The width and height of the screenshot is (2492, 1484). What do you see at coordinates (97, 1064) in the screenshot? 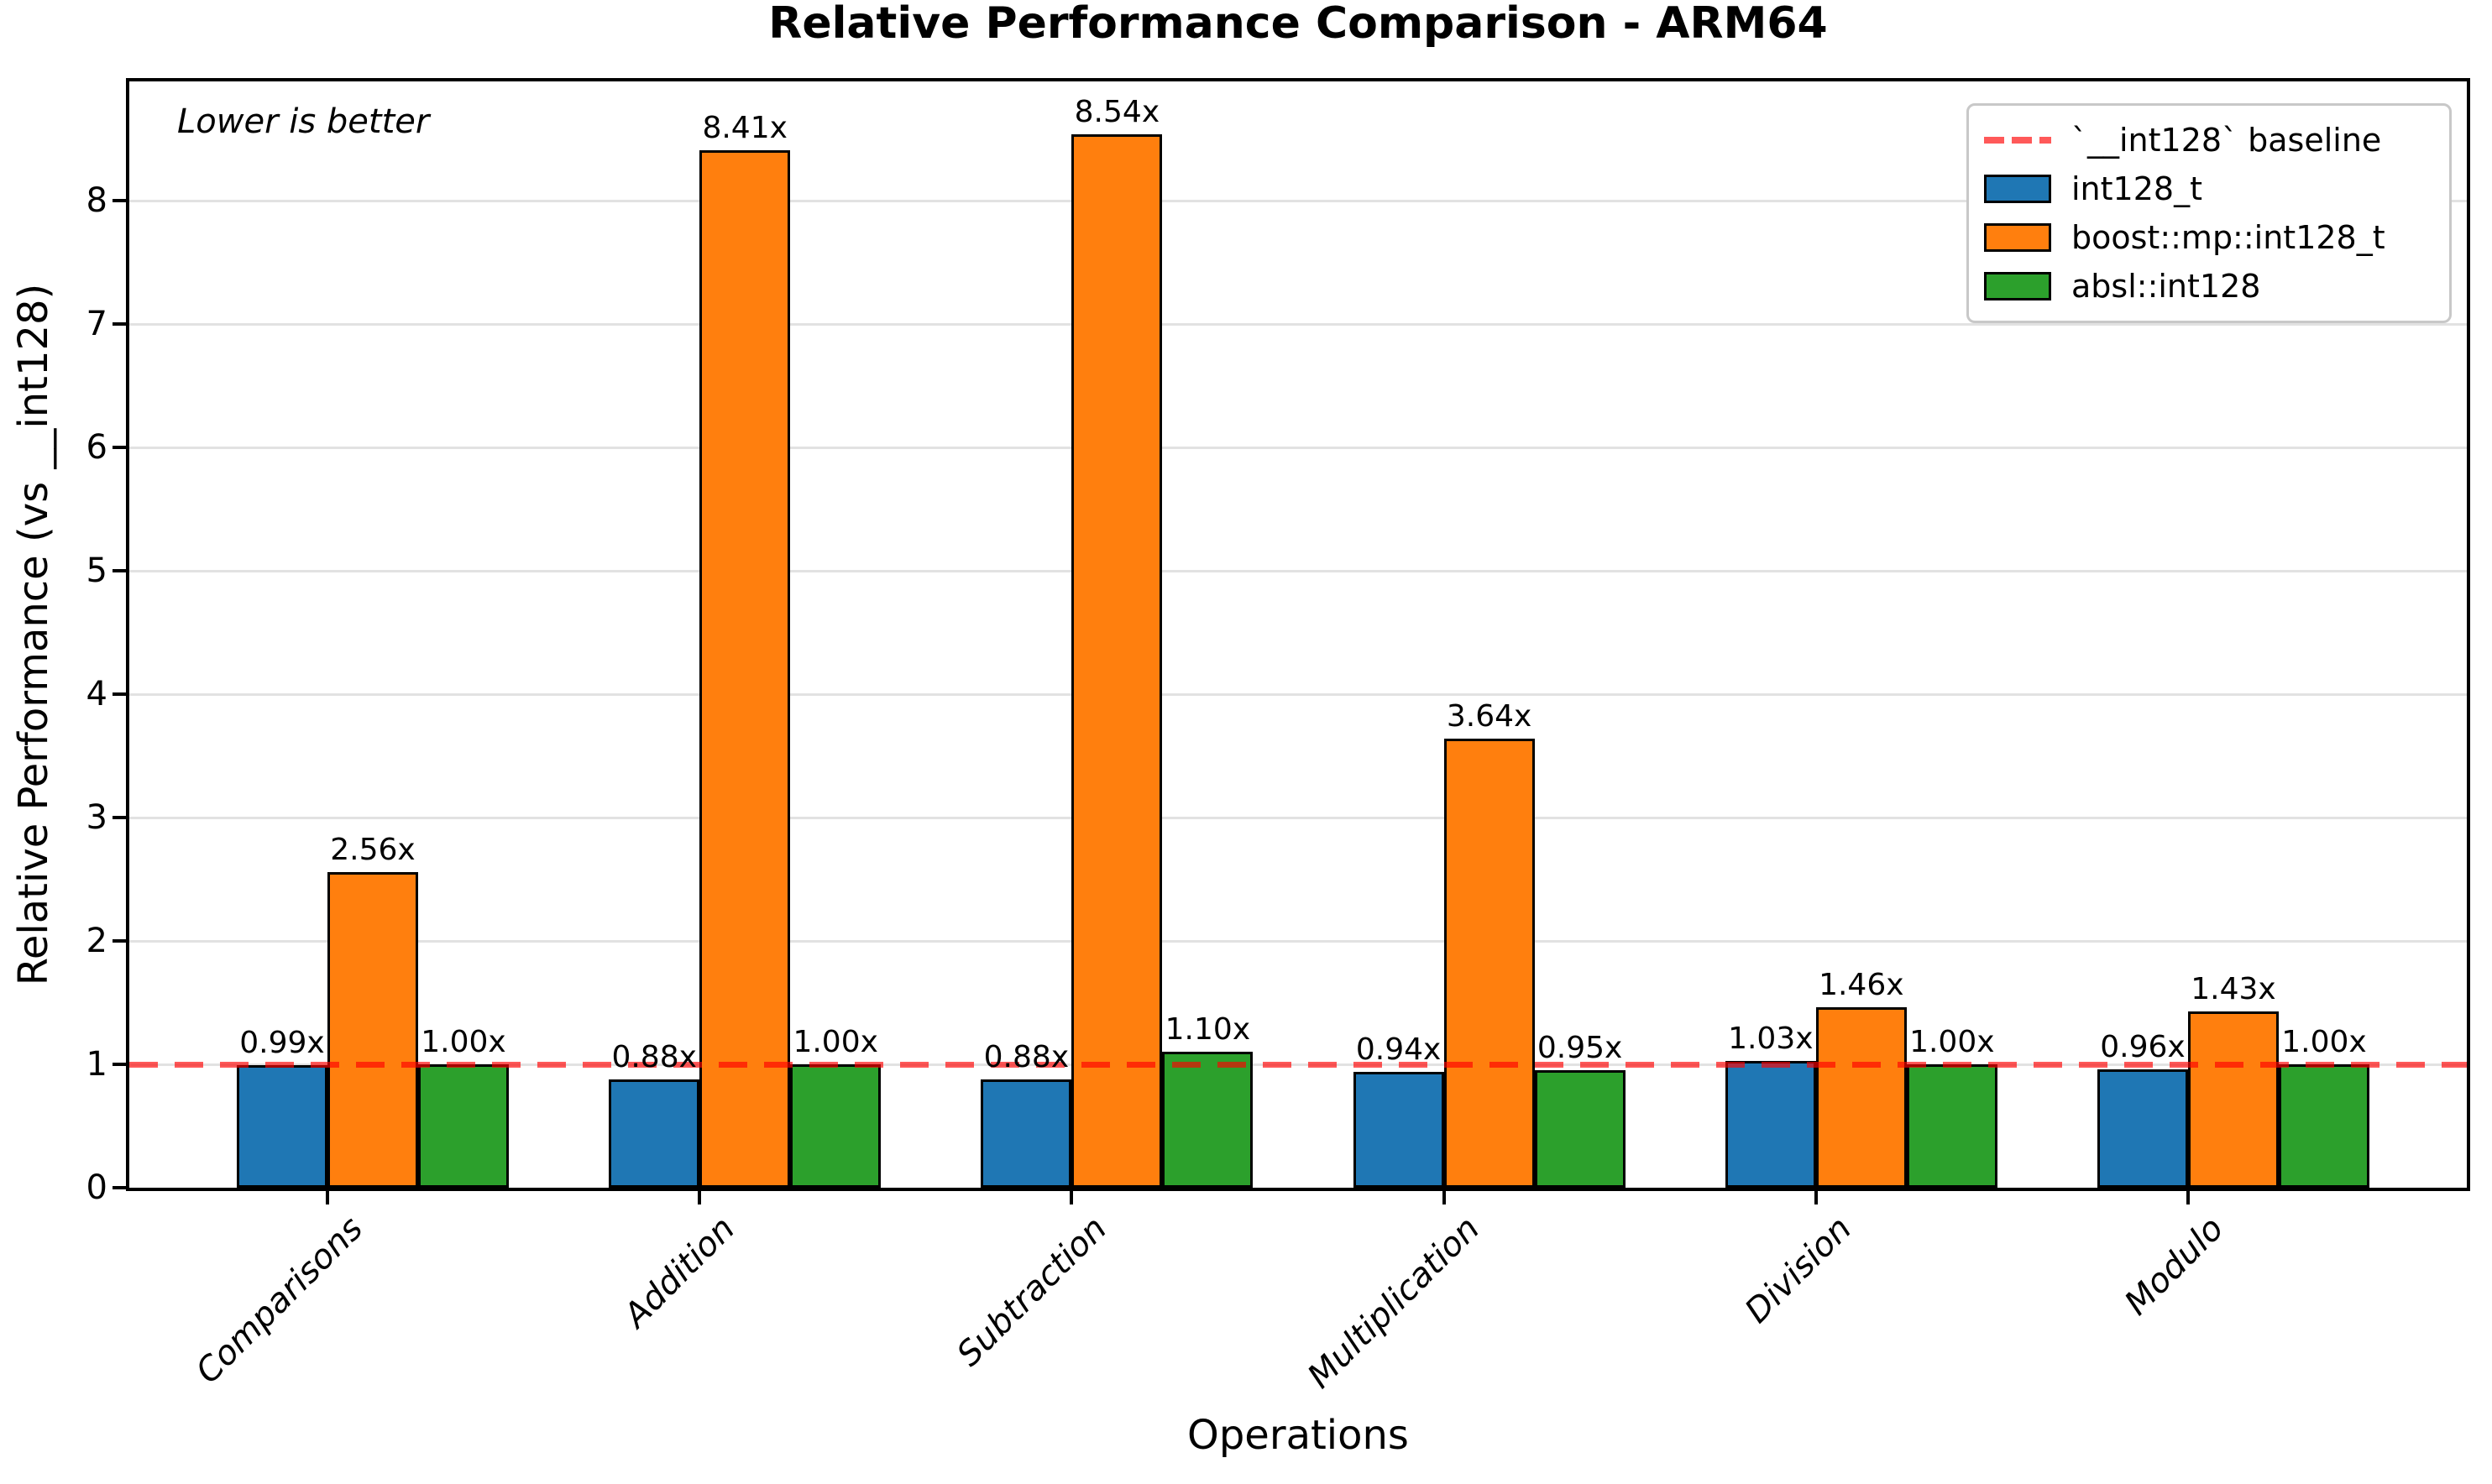
I see `y-tick-label: 1` at bounding box center [97, 1064].